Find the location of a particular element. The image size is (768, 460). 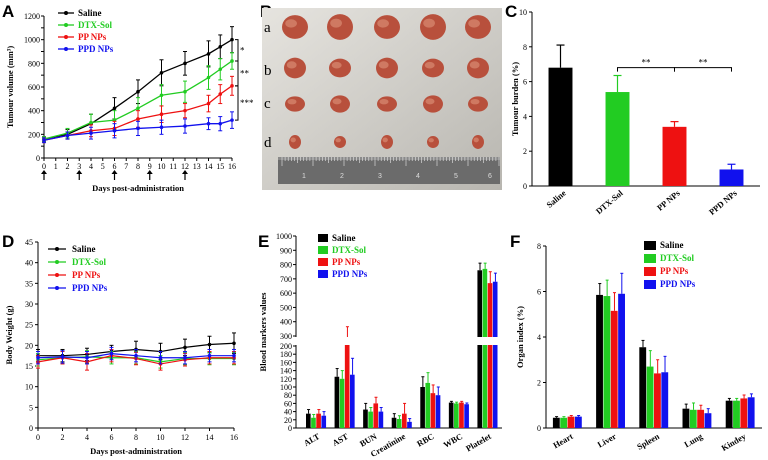

x-tick-label: 15 is located at coordinates (220, 166).